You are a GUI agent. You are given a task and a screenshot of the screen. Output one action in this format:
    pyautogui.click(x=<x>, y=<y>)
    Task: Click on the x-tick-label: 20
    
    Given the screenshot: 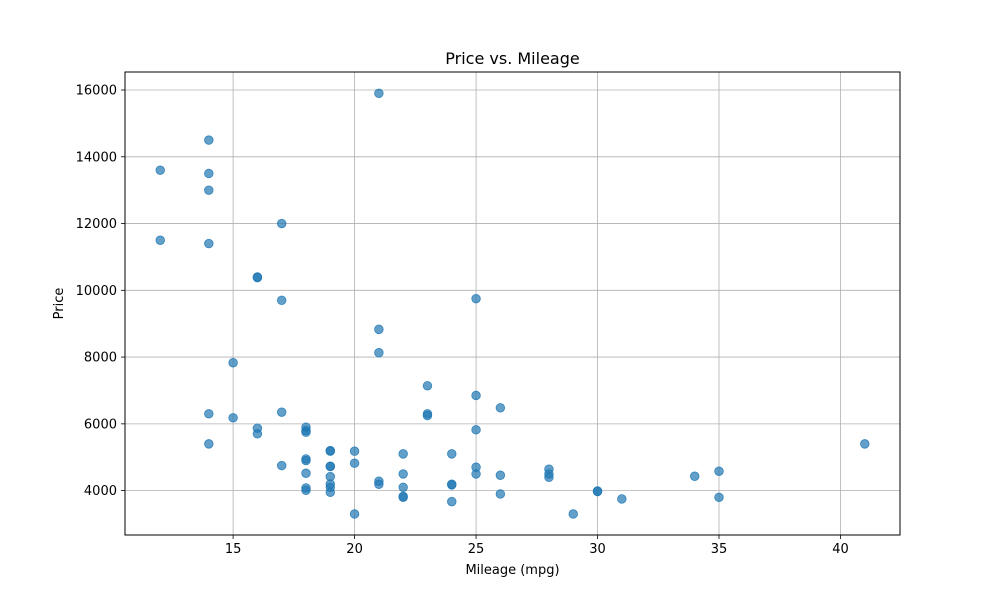 What is the action you would take?
    pyautogui.click(x=354, y=549)
    